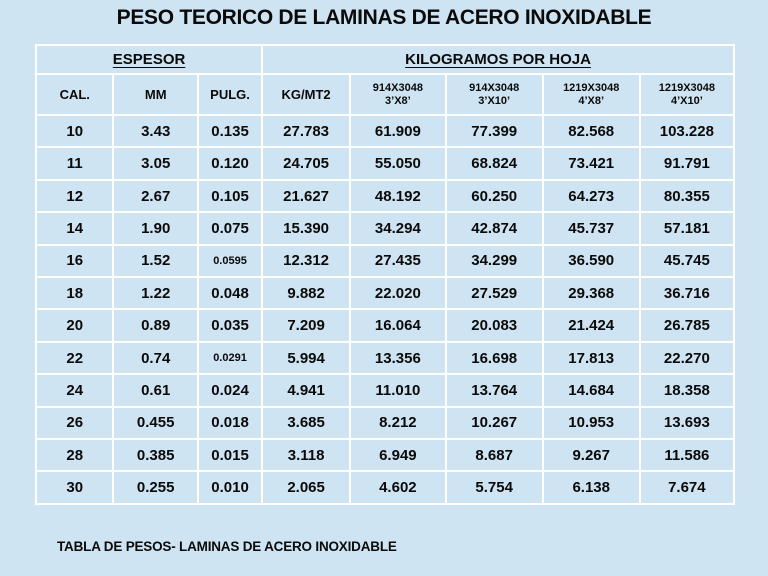 This screenshot has height=576, width=768. I want to click on table-cell: 20.083, so click(494, 325).